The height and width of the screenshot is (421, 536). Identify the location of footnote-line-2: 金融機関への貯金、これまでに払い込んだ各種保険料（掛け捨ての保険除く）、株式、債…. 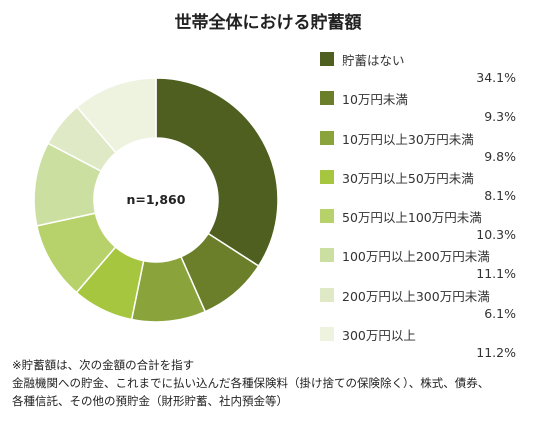
(251, 383).